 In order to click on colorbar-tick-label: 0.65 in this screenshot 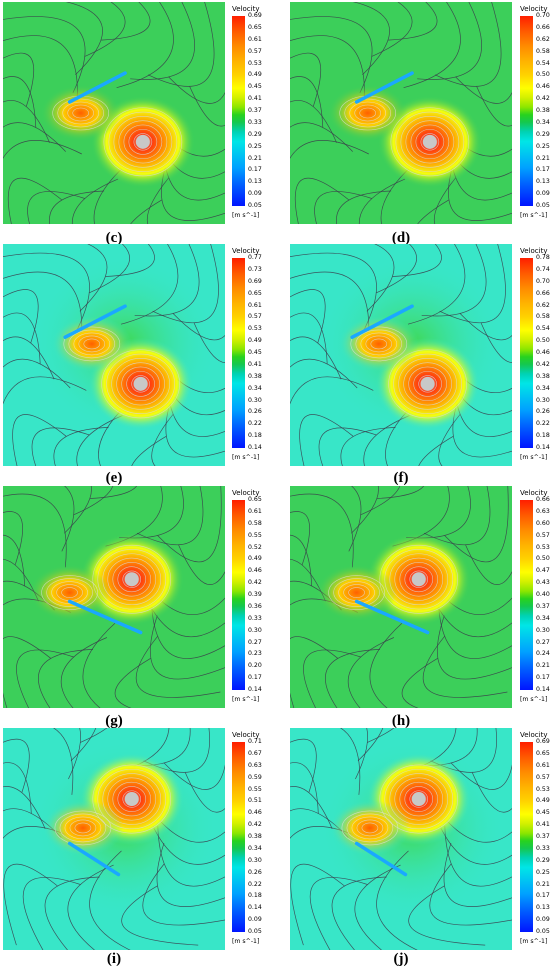, I will do `click(255, 27)`.